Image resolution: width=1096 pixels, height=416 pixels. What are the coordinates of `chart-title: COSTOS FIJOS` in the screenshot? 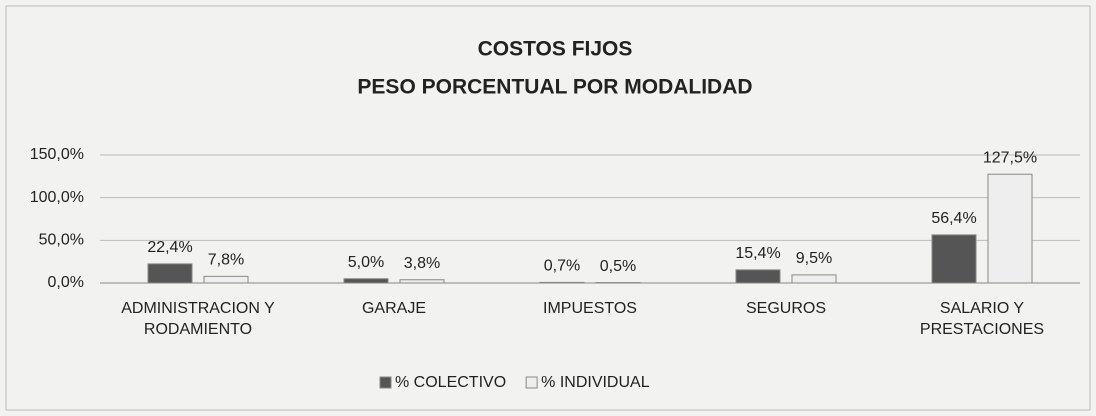 It's located at (555, 49).